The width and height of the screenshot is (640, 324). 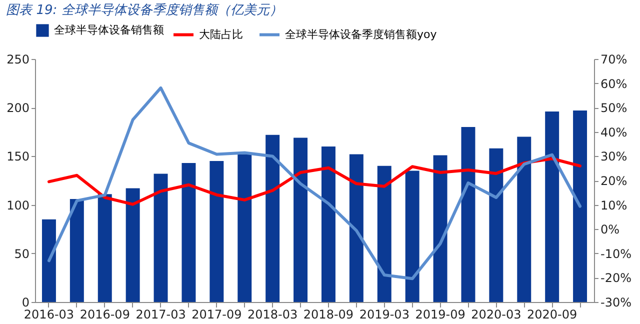 What do you see at coordinates (22, 253) in the screenshot?
I see `y-tick-label: 50` at bounding box center [22, 253].